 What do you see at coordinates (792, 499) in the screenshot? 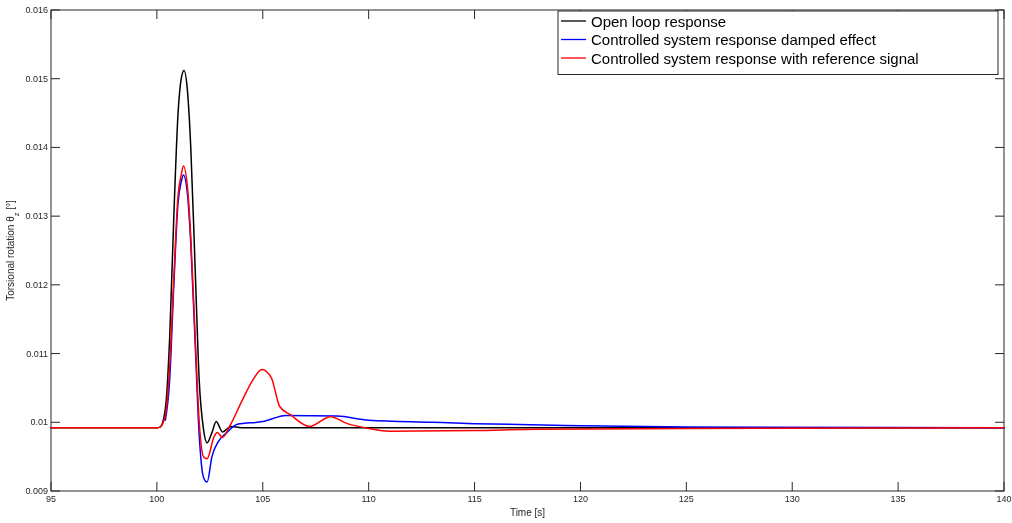
I see `x-tick-label: 130` at bounding box center [792, 499].